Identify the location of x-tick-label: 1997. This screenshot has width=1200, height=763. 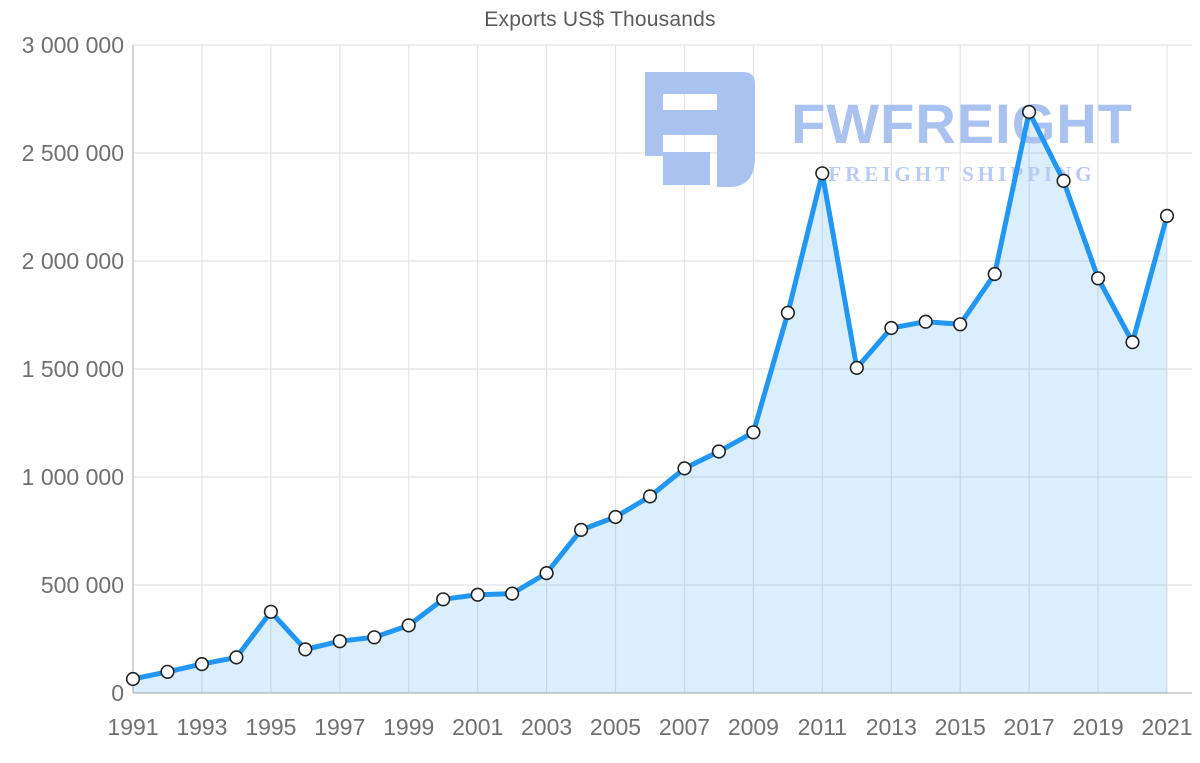
(339, 727).